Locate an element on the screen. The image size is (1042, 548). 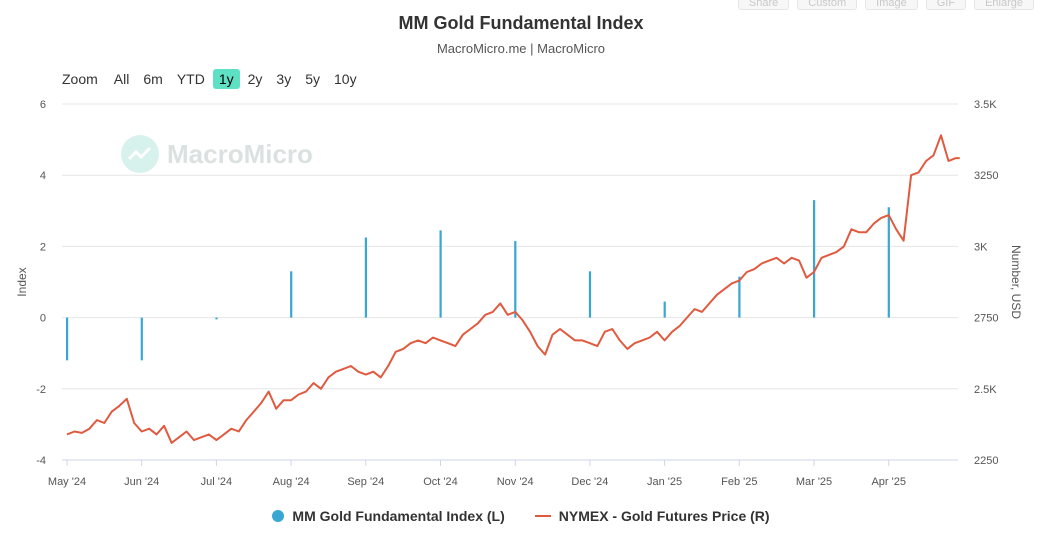
right-tick-label: 3250 is located at coordinates (986, 176).